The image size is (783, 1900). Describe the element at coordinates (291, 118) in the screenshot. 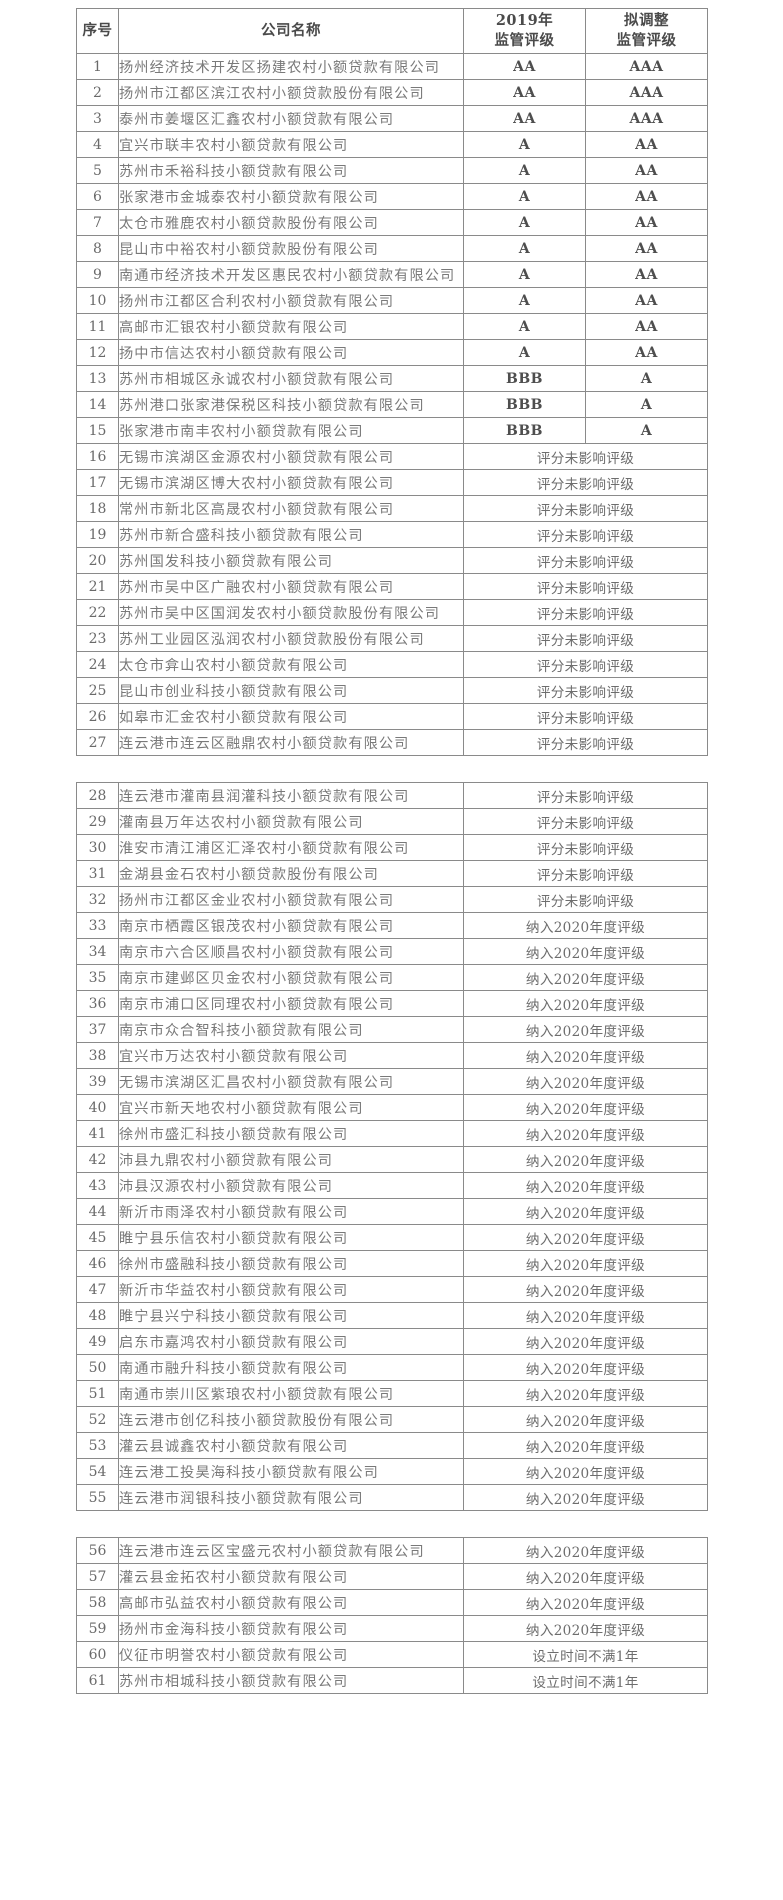

I see `company-name-cell: 泰州市姜堰区汇鑫农村小额贷款有限公司` at that location.